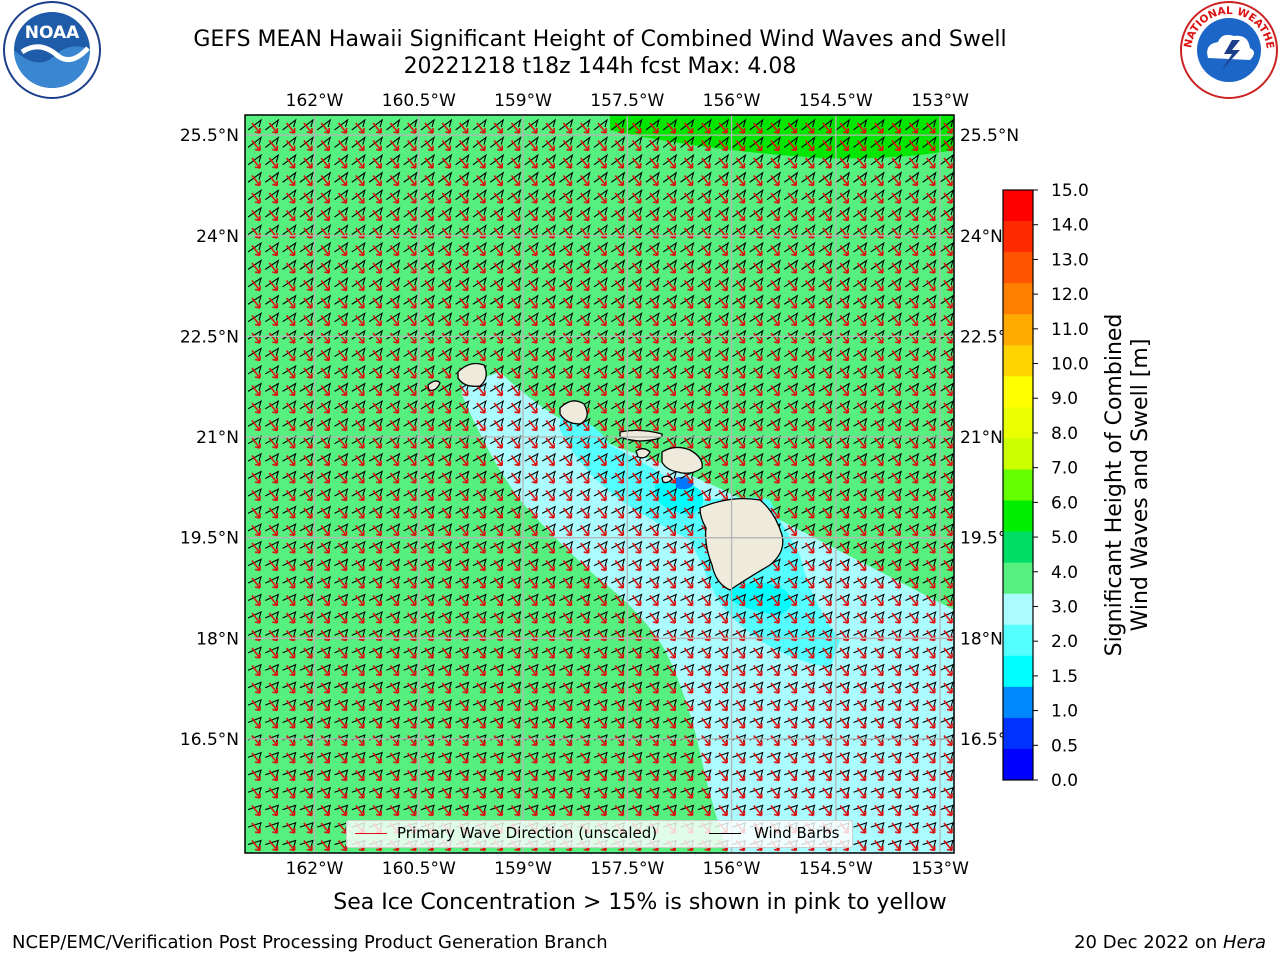  Describe the element at coordinates (1170, 942) in the screenshot. I see `footer-date: 20 Dec 2022 on Hera` at that location.